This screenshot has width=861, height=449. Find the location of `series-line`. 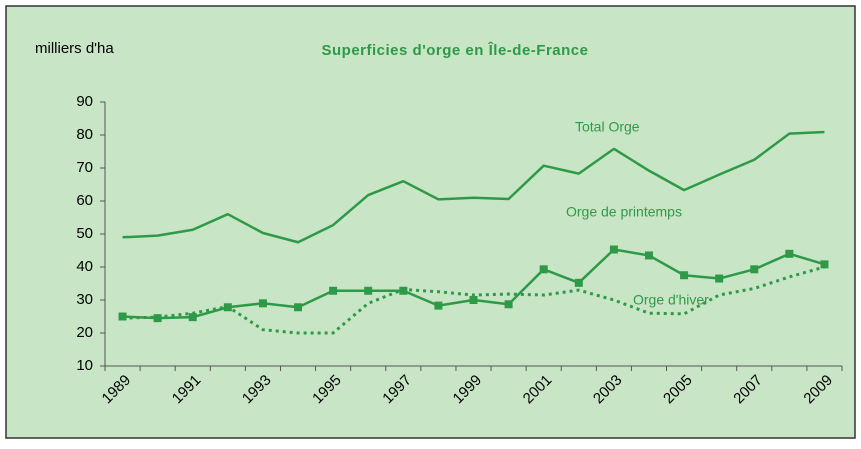

series-line is located at coordinates (473, 300).